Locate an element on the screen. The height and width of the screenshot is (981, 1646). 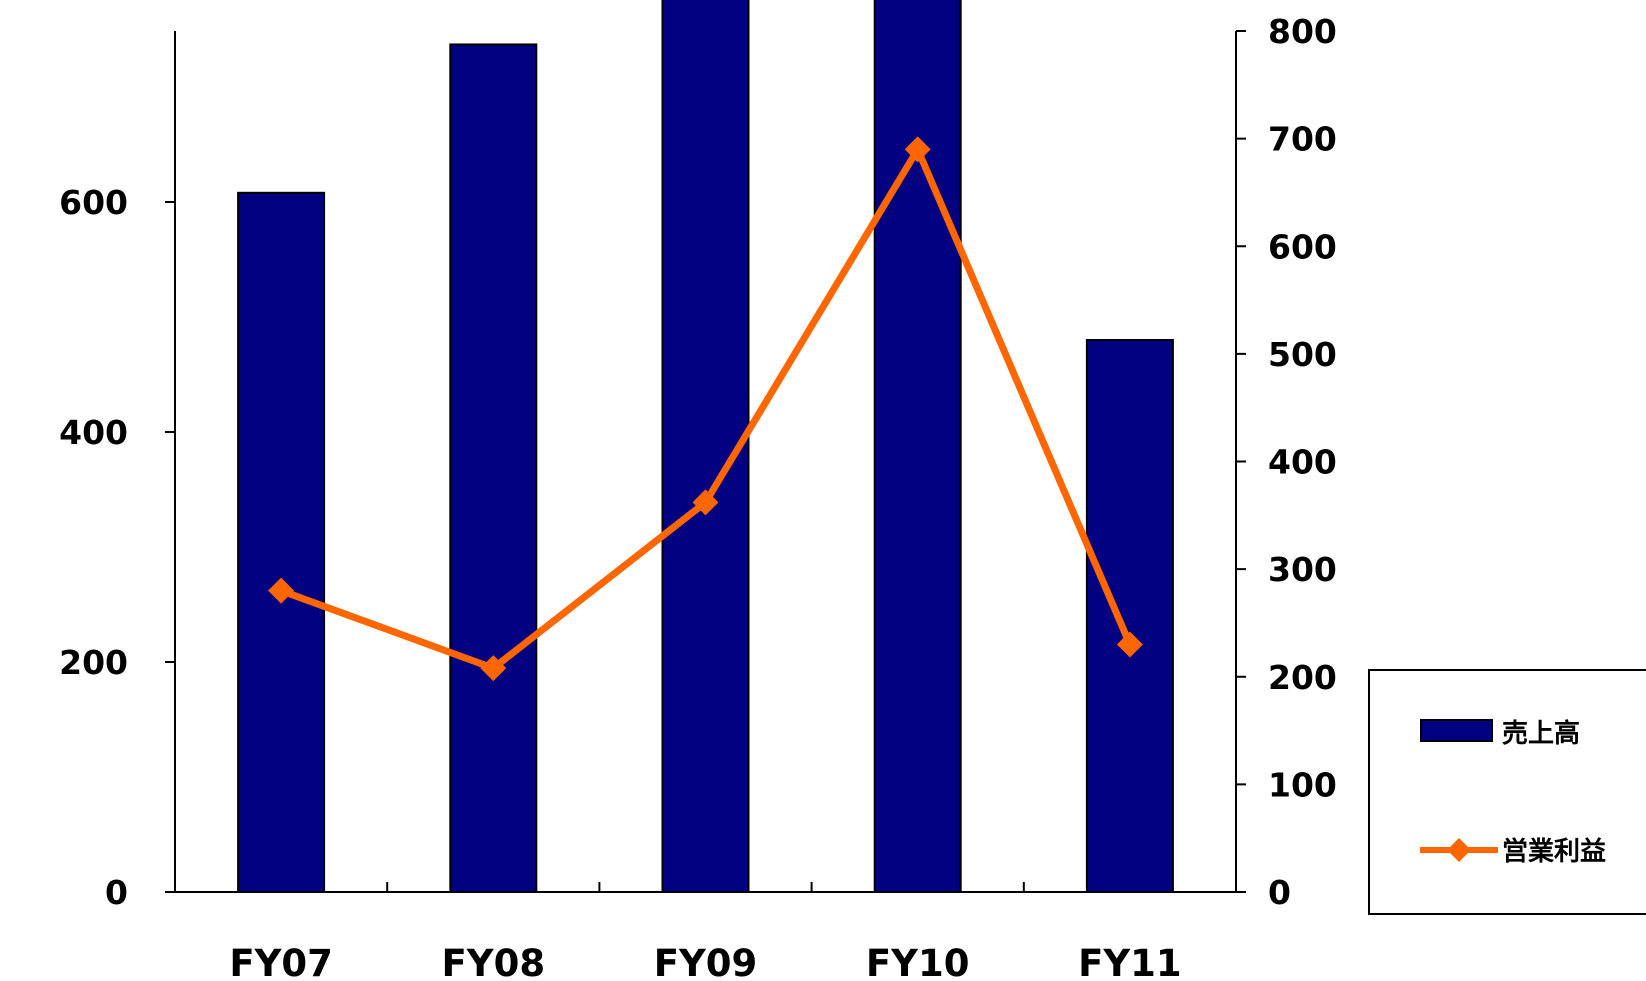
right-axis-tick-label: 0 is located at coordinates (1279, 892).